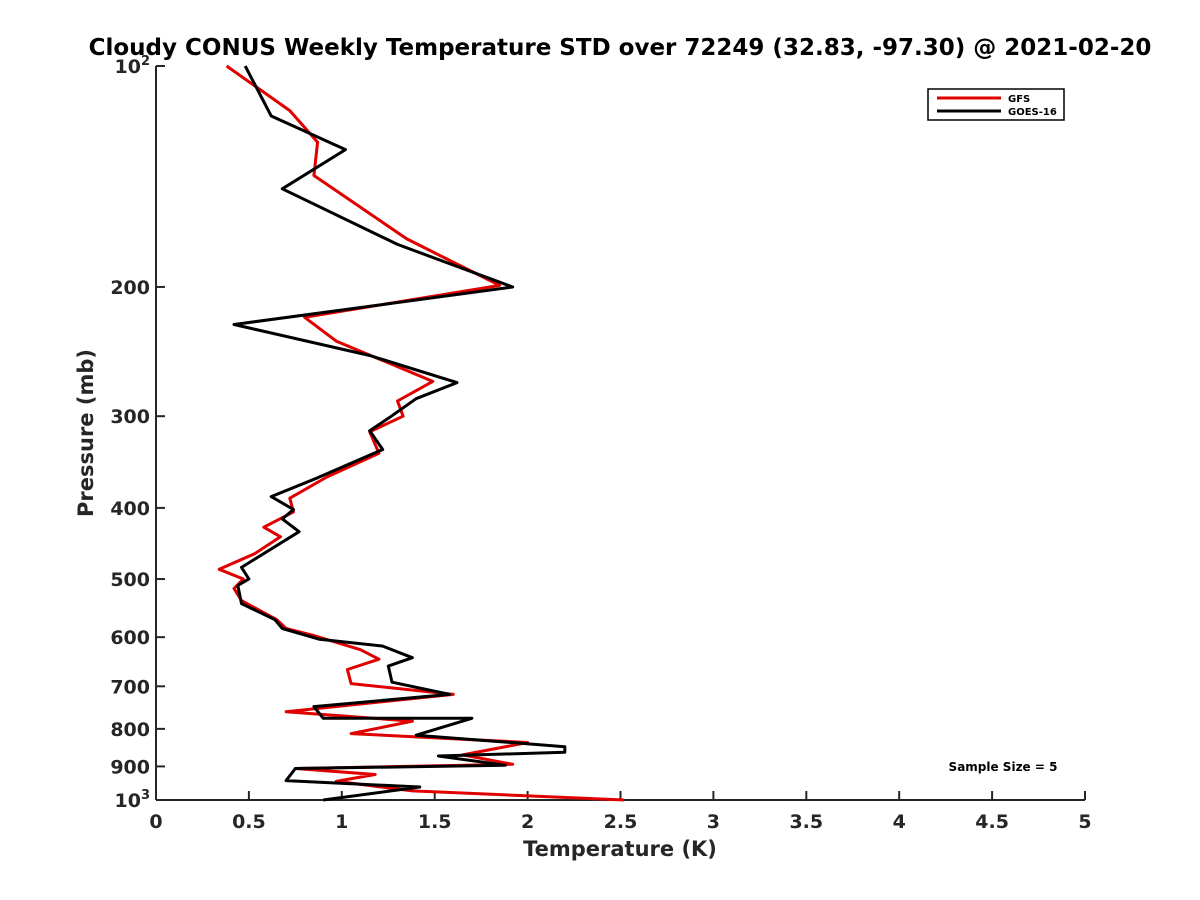 The image size is (1200, 900). Describe the element at coordinates (130, 288) in the screenshot. I see `y-tick-label: 200` at that location.